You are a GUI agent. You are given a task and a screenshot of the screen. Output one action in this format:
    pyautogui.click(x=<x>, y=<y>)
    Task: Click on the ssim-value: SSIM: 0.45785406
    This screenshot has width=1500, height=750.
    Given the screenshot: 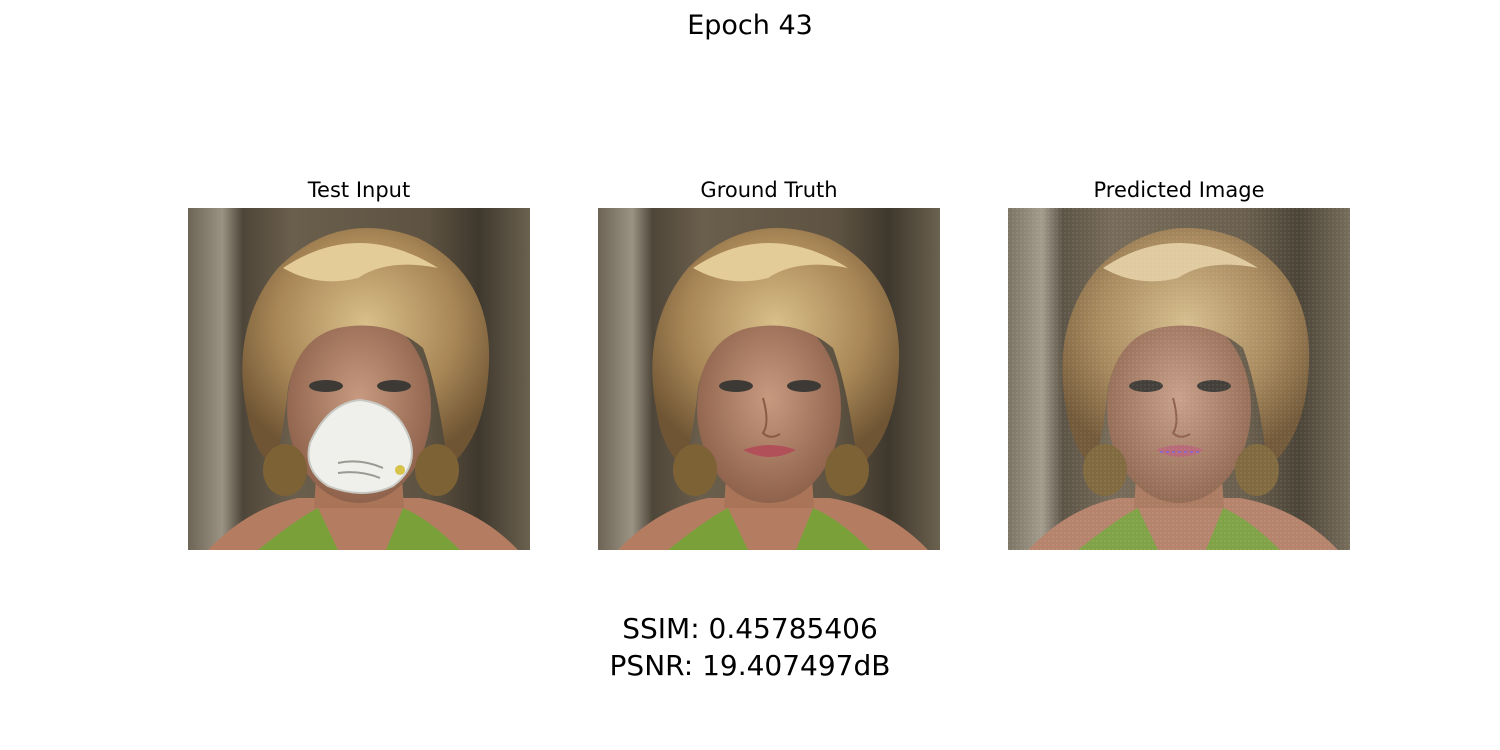 What is the action you would take?
    pyautogui.click(x=750, y=628)
    